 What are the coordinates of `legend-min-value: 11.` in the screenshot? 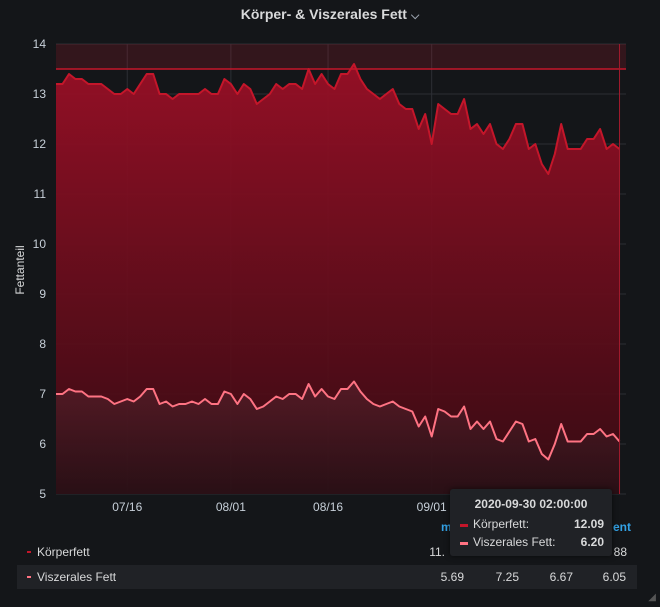 It's located at (437, 552).